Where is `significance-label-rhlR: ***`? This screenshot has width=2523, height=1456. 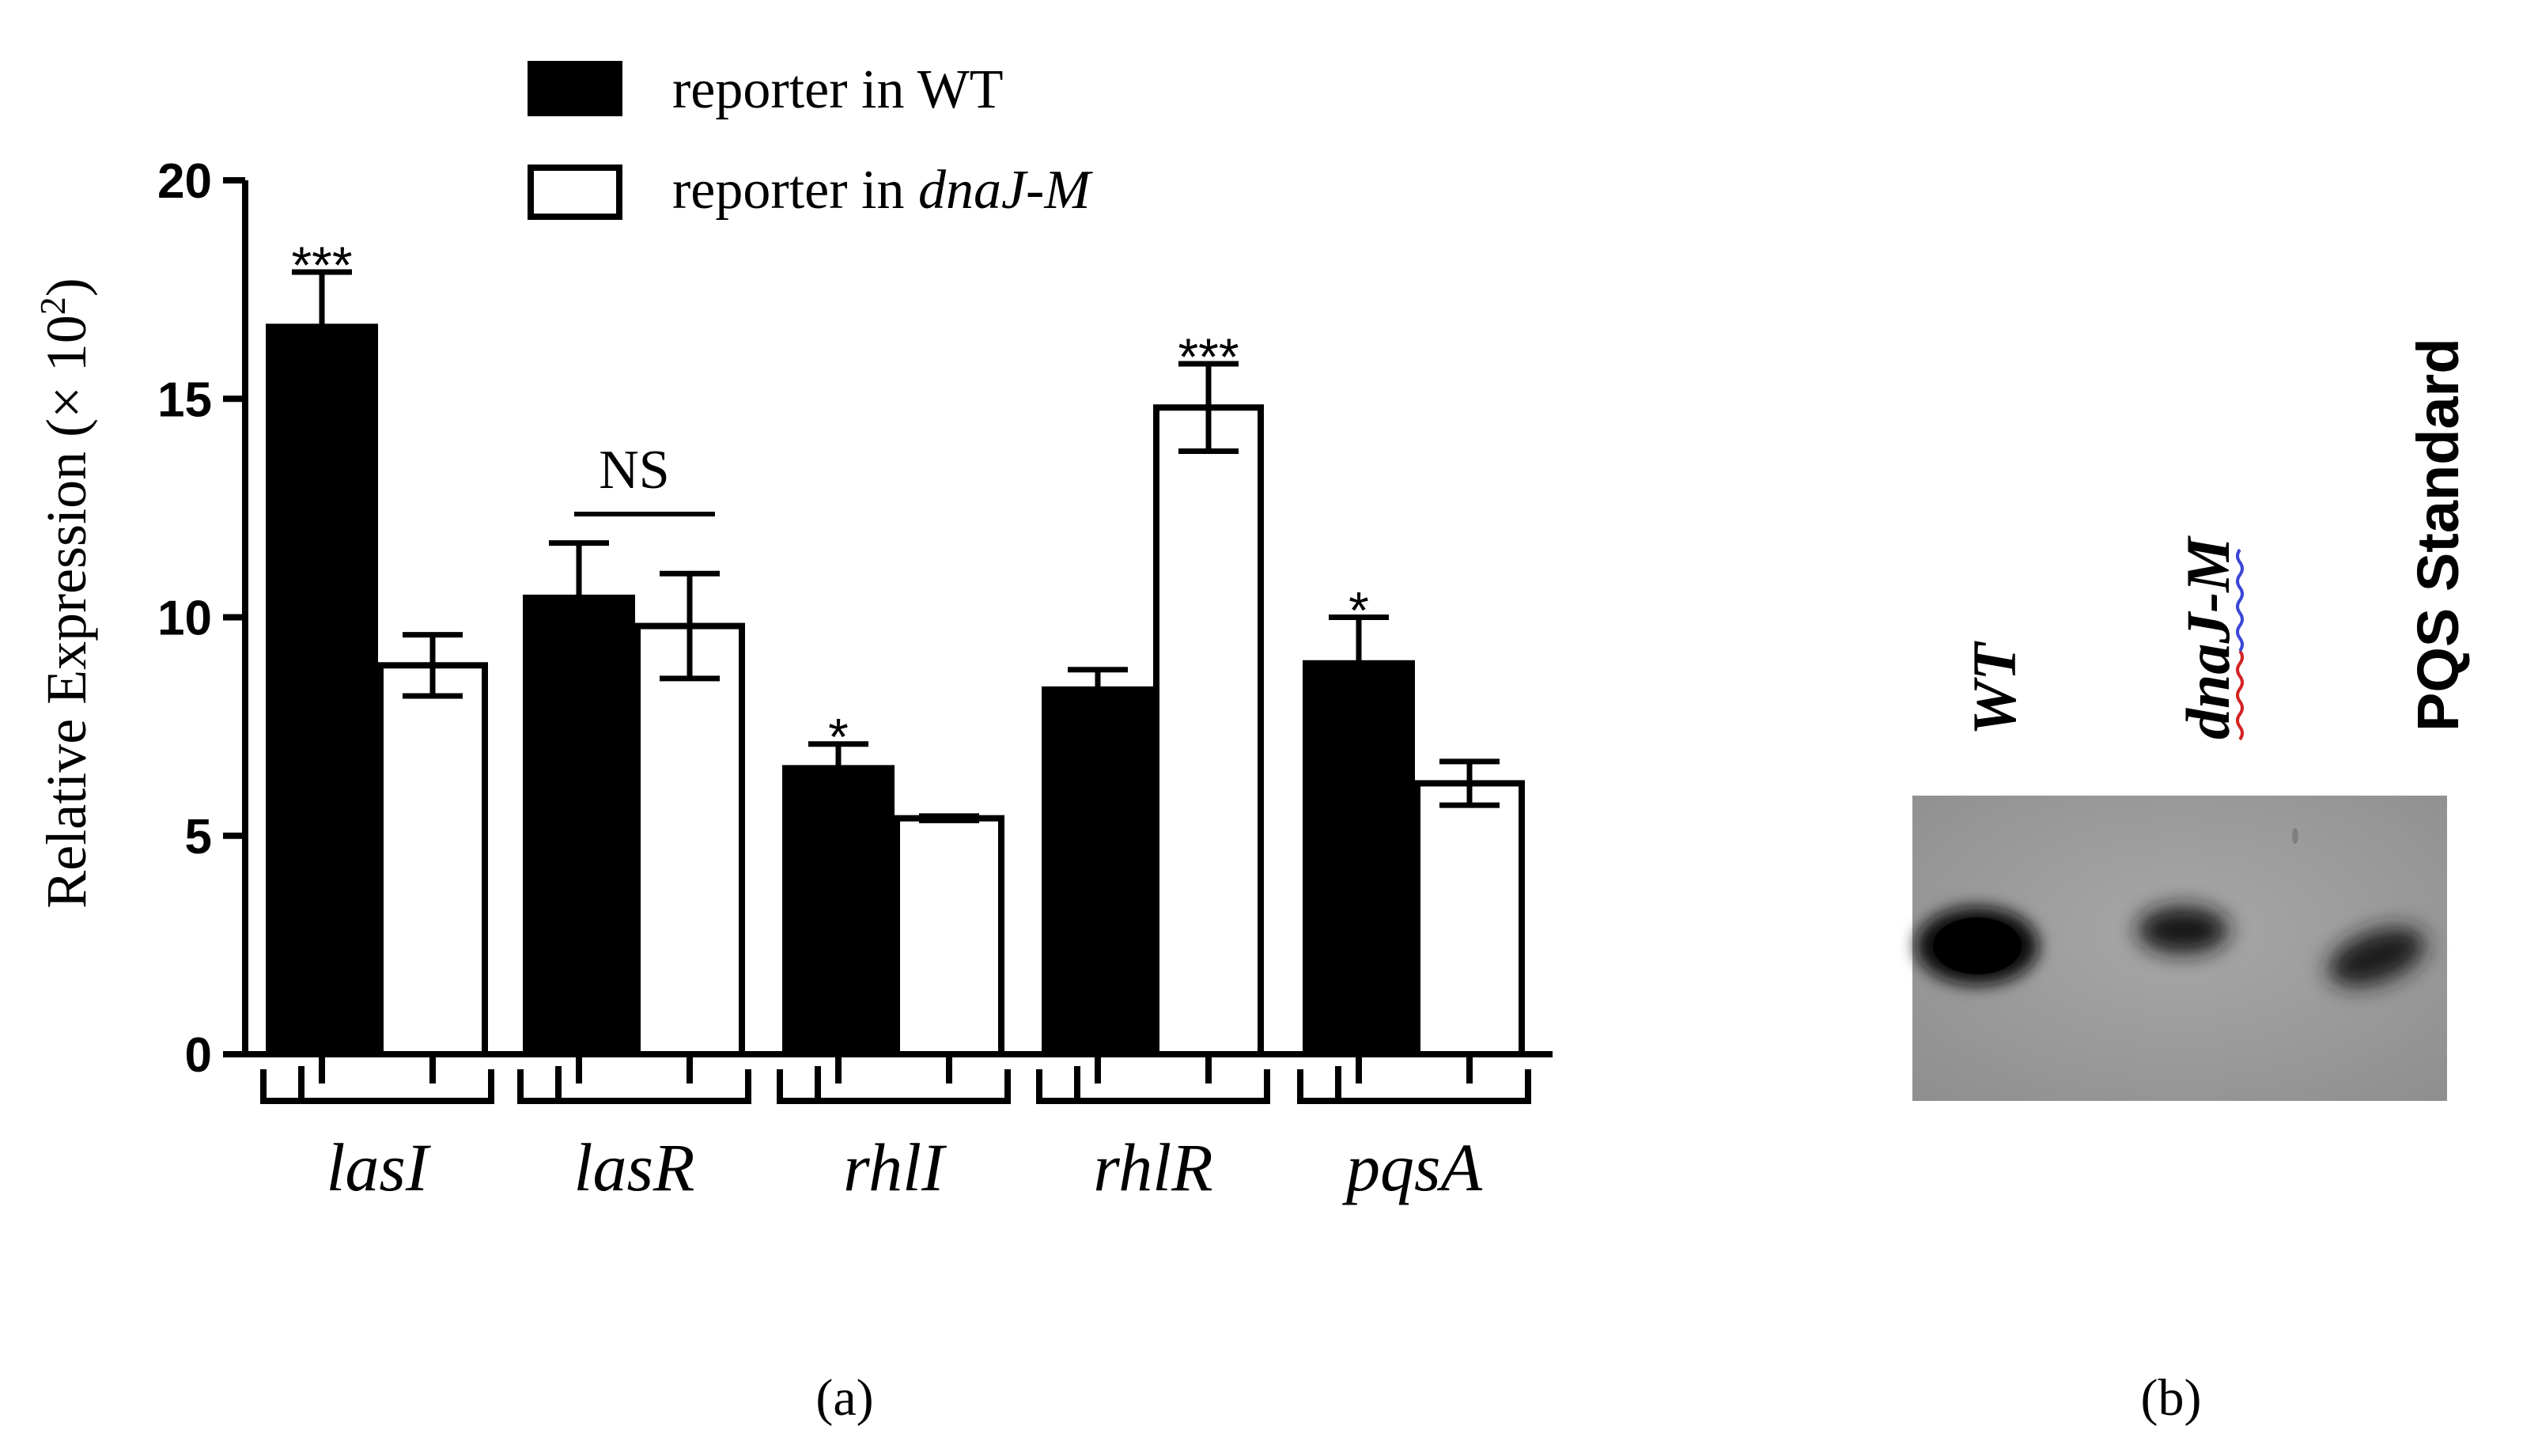
significance-label-rhlR: *** is located at coordinates (1208, 356).